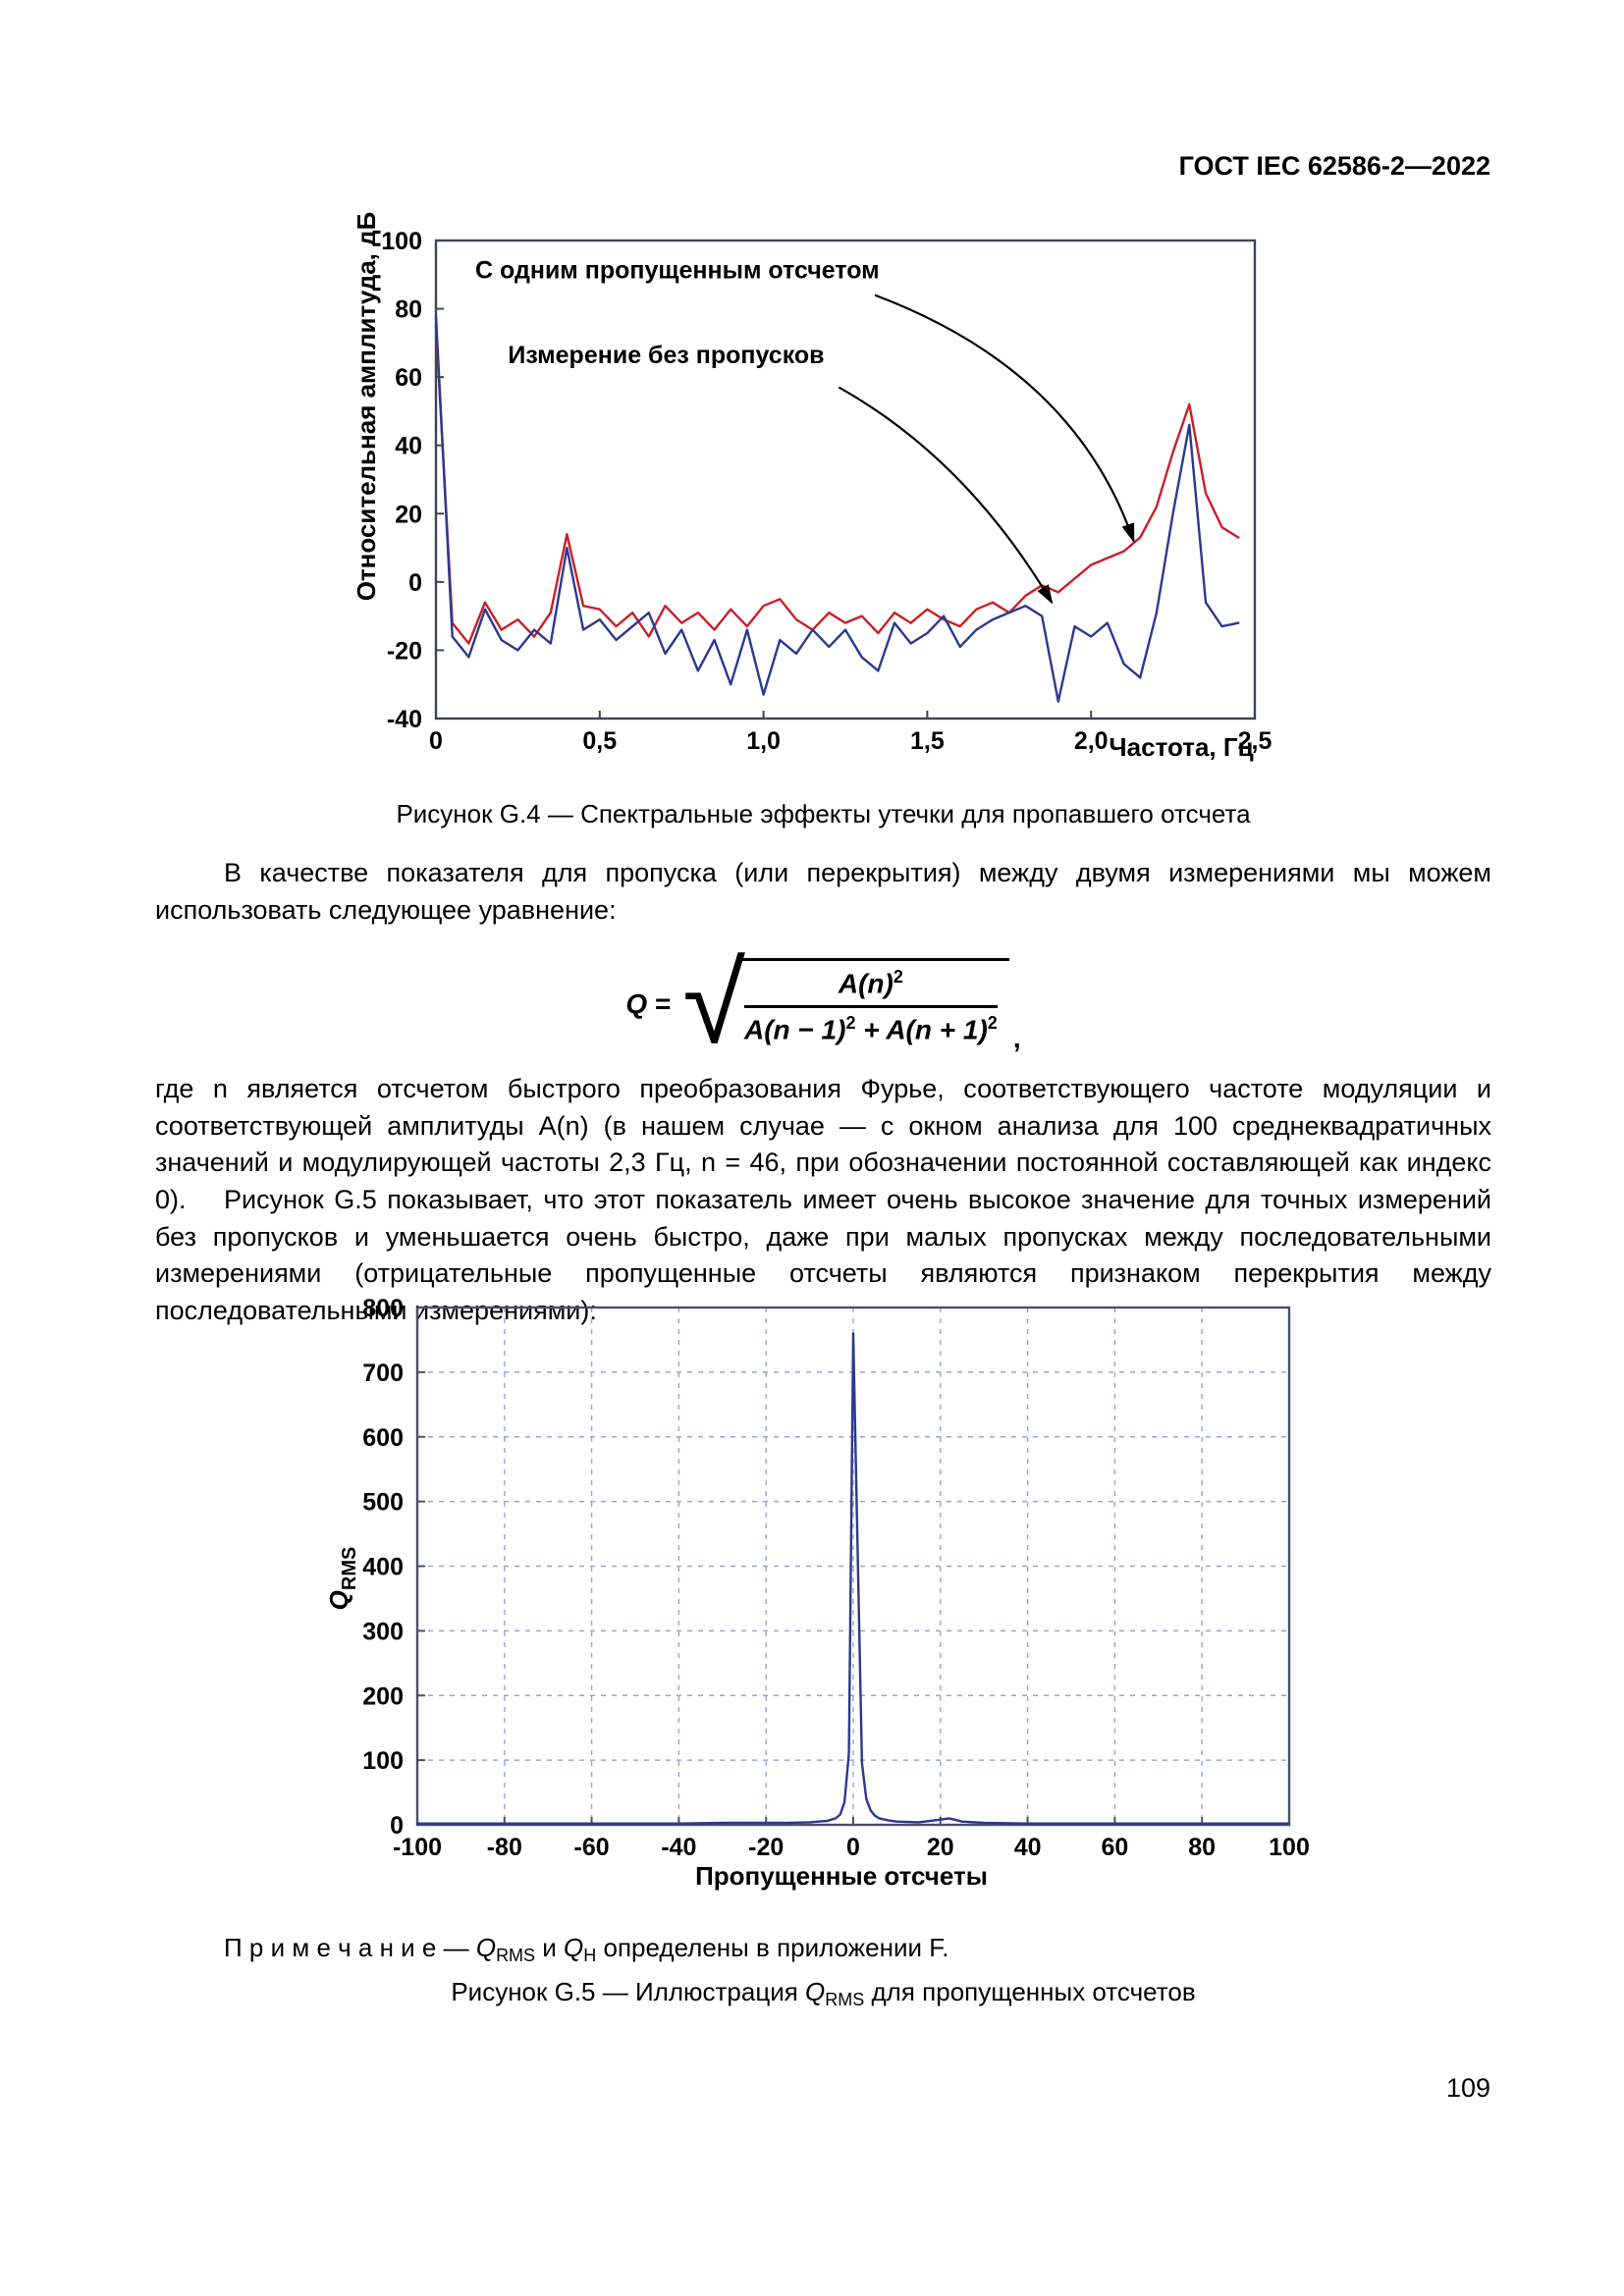  Describe the element at coordinates (383, 1631) in the screenshot. I see `svg-text: 300` at that location.